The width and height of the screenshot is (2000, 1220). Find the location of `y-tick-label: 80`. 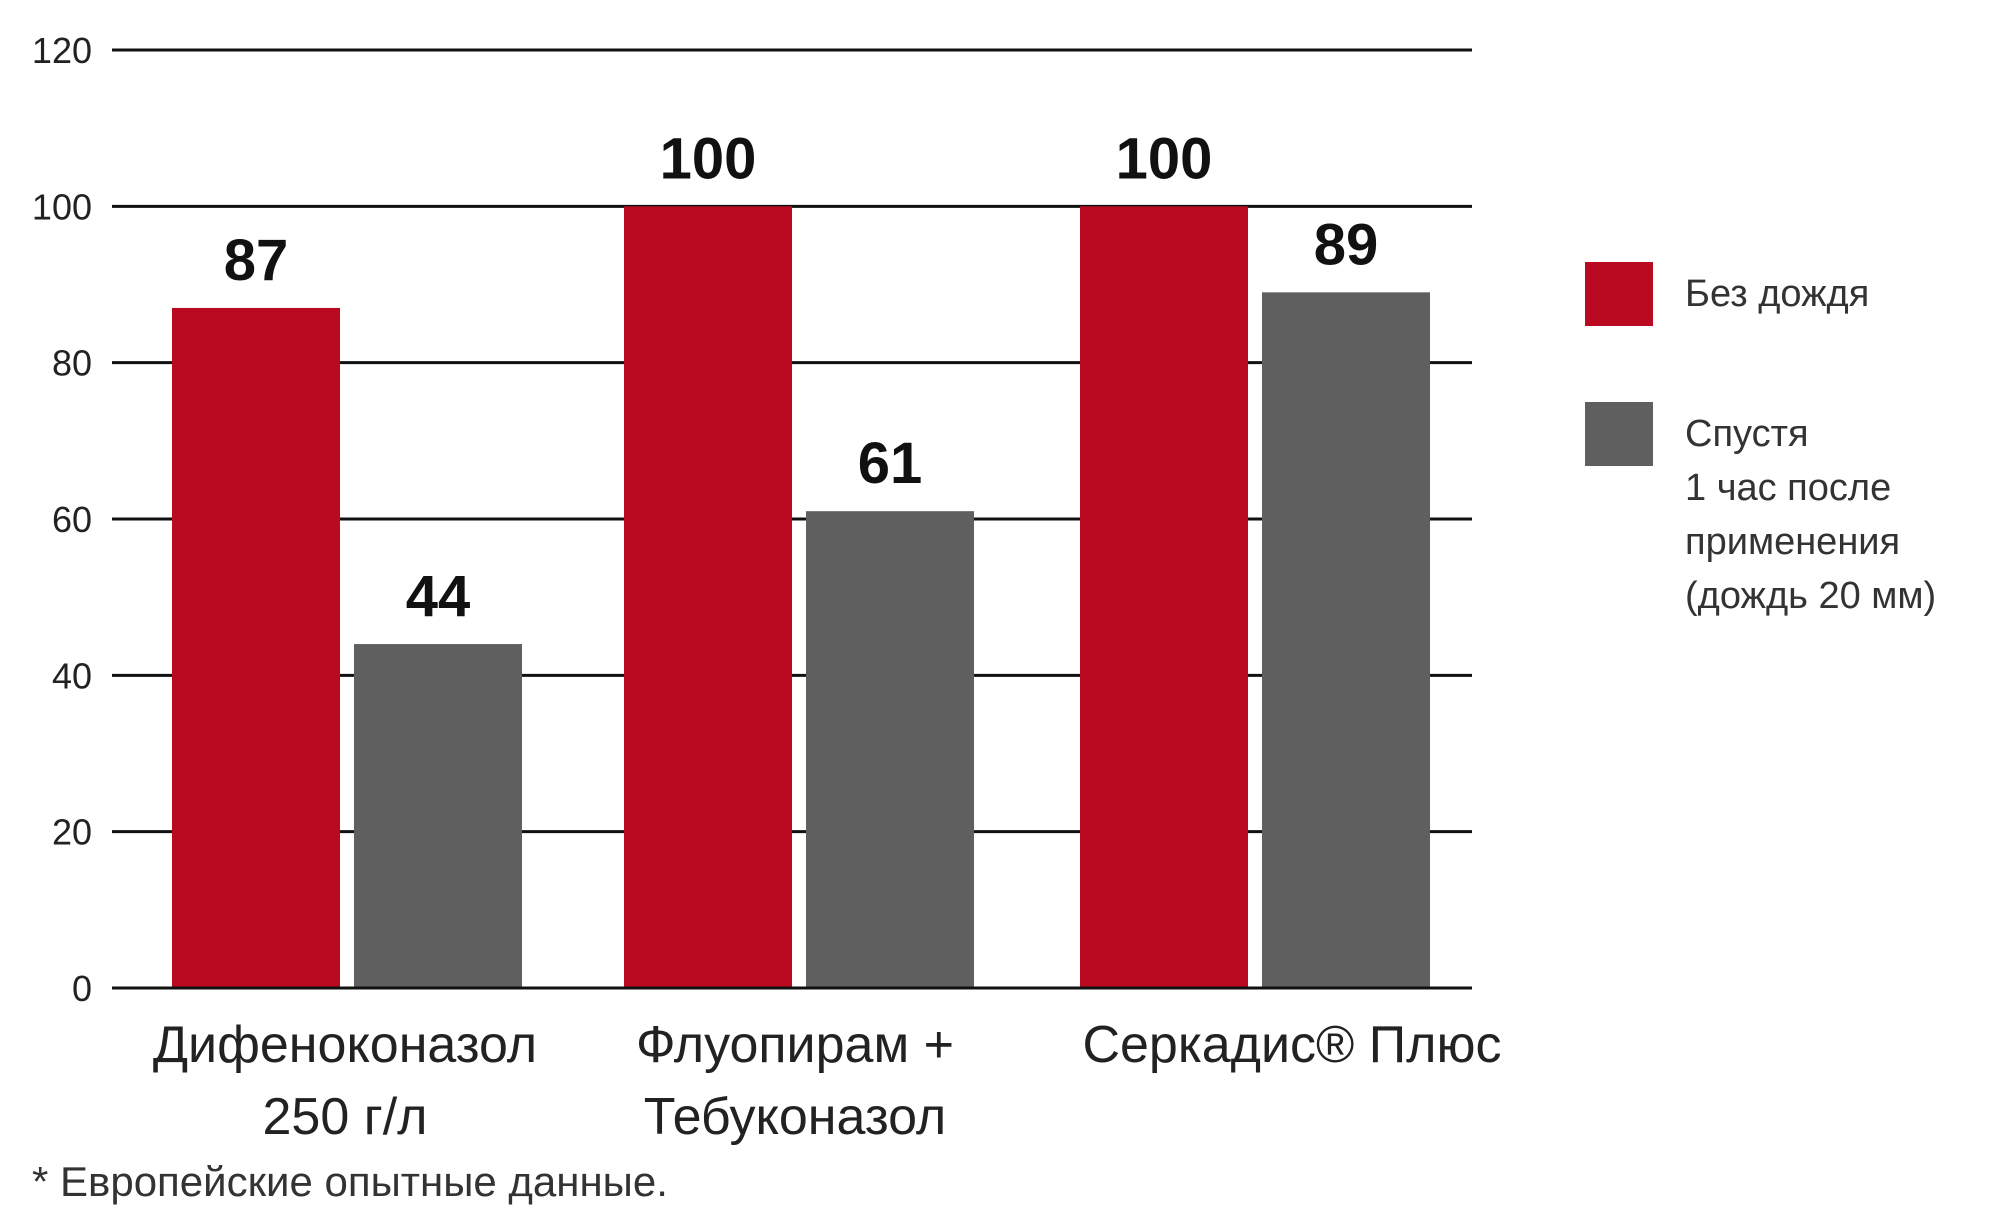

y-tick-label: 80 is located at coordinates (72, 363).